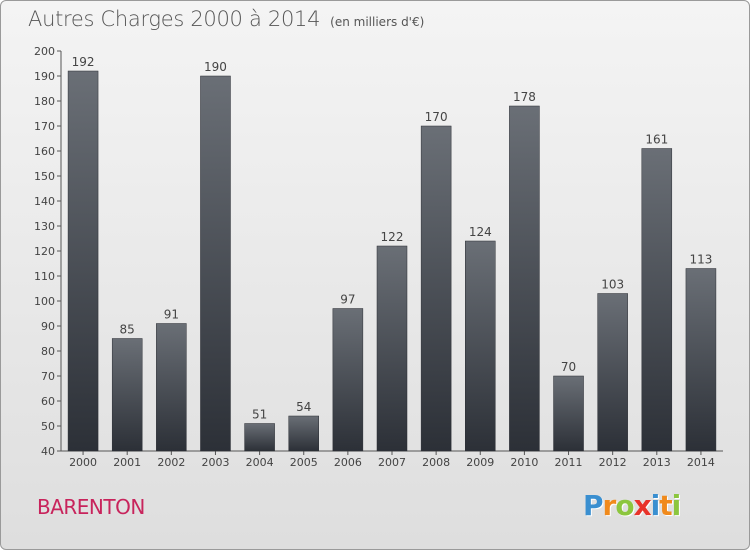 This screenshot has height=550, width=750. I want to click on value-label-2007: 122, so click(392, 237).